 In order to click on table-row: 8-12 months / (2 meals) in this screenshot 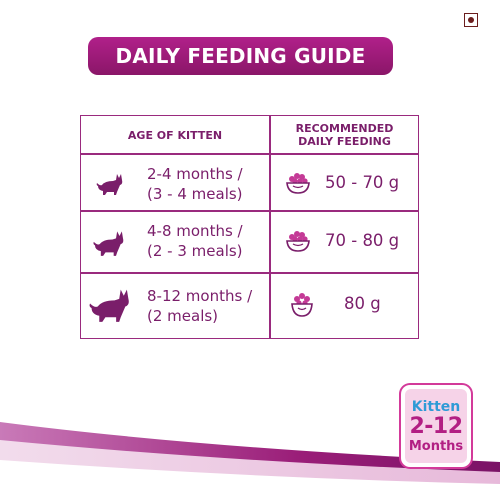, I will do `click(199, 306)`.